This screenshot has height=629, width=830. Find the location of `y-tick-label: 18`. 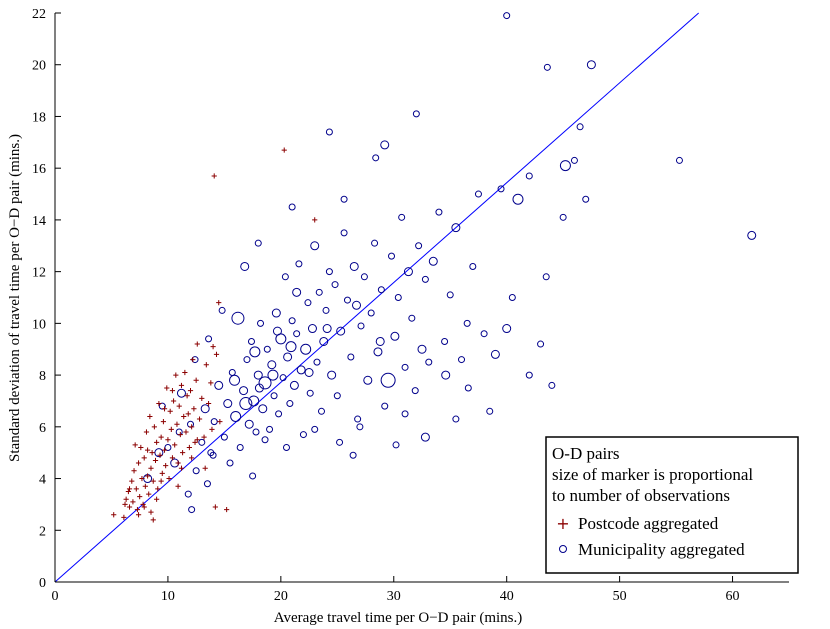

y-tick-label: 18 is located at coordinates (39, 117).